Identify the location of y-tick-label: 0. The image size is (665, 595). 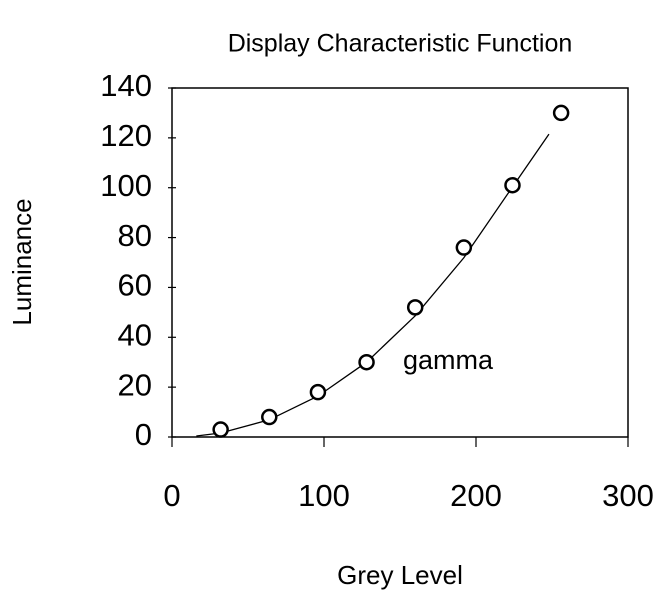
(143, 434).